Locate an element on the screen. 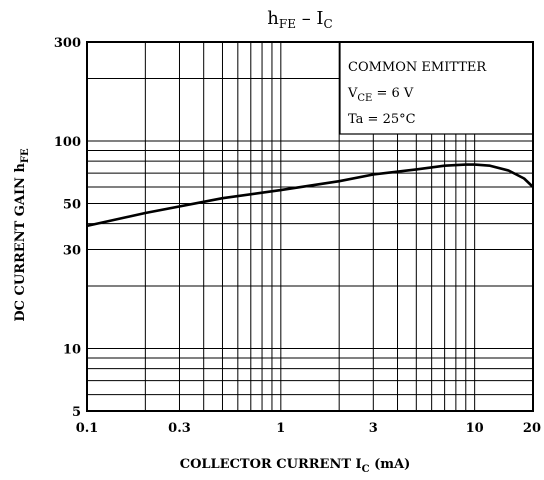 This screenshot has height=480, width=544. x-tick-label: 20 is located at coordinates (532, 428).